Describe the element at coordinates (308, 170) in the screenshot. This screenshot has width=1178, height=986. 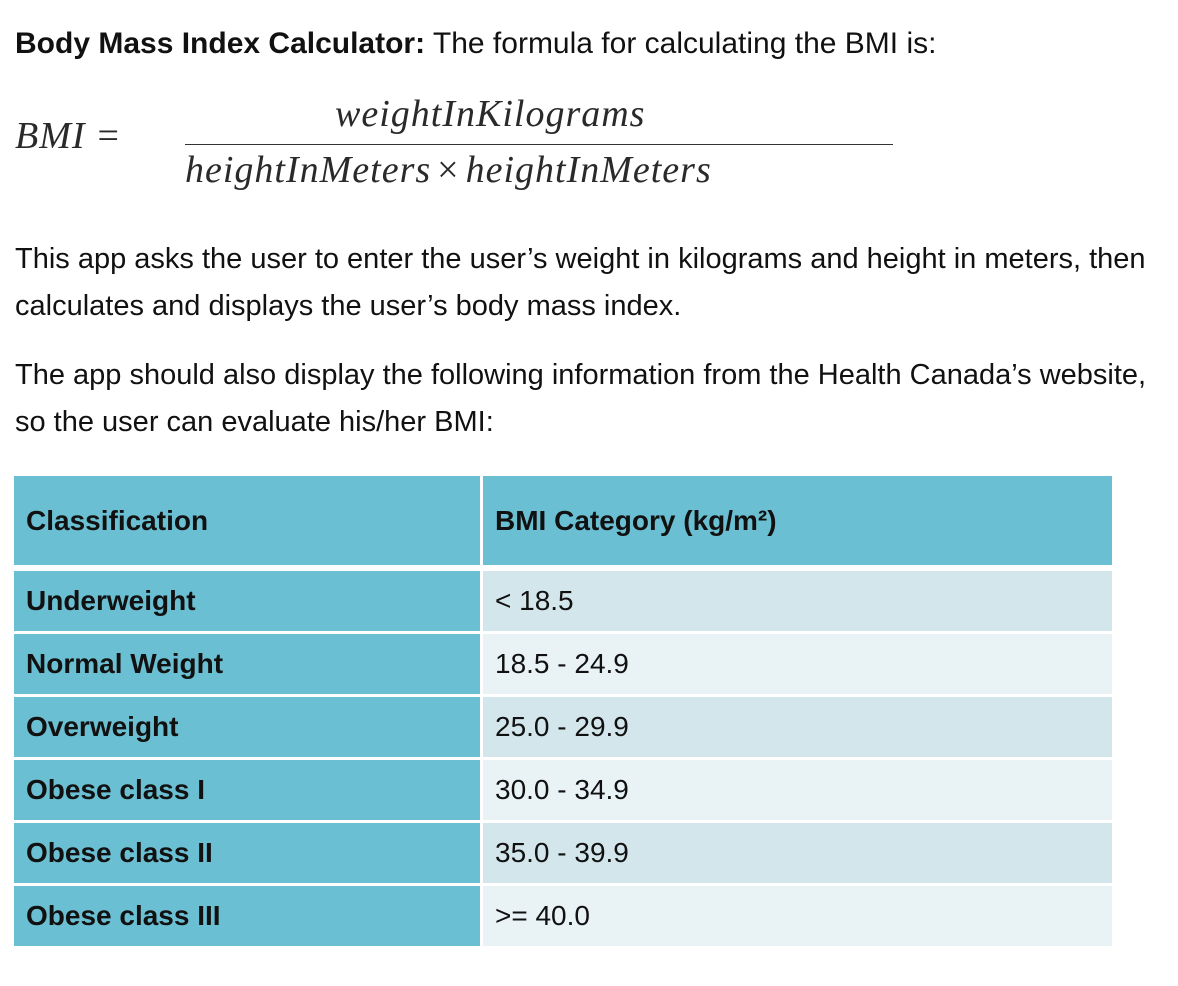
I see `formula-denominator-left: heightInMeters` at that location.